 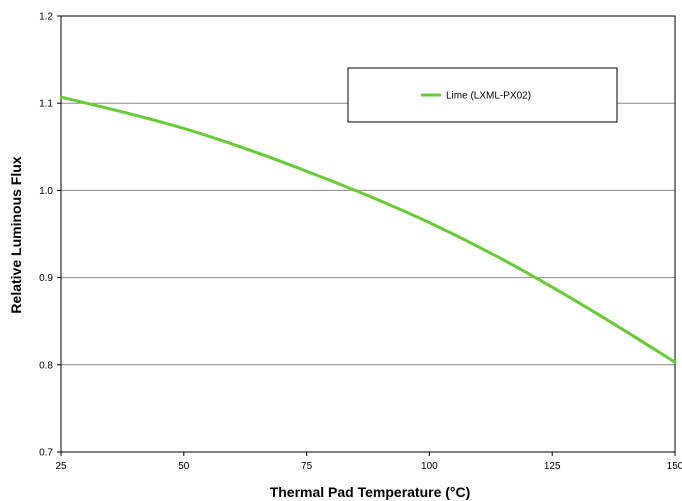 I want to click on legend-label-lime: Lime (LXML-PX02), so click(x=488, y=96).